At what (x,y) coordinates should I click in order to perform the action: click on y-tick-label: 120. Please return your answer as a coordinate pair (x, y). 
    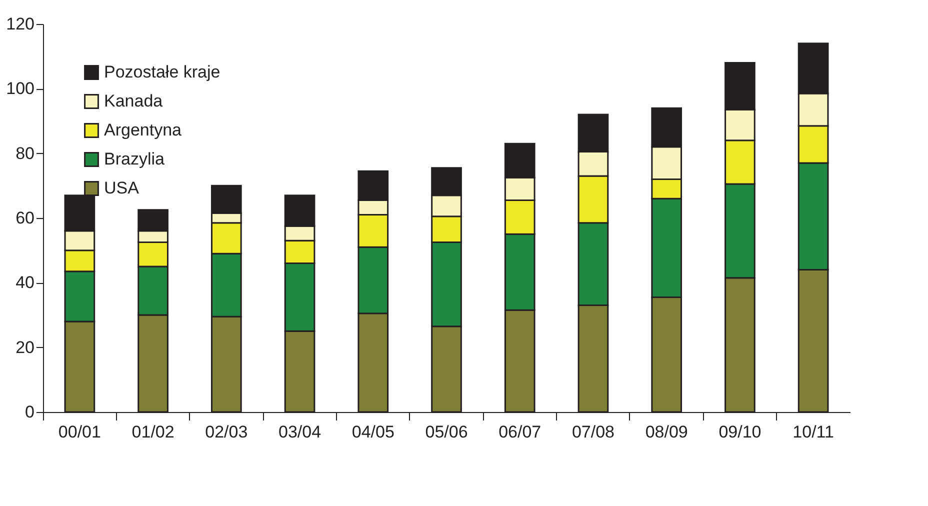
    Looking at the image, I should click on (20, 24).